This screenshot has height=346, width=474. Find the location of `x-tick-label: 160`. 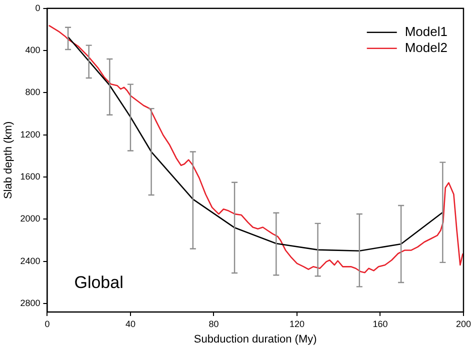

x-tick-label: 160 is located at coordinates (380, 323).